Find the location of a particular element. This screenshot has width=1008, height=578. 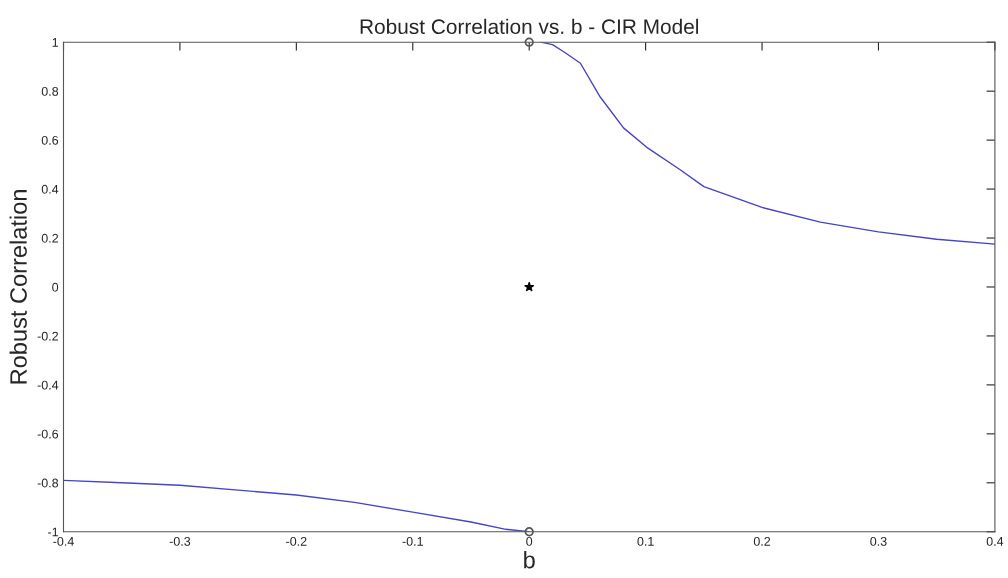

x-tick-label: 0 is located at coordinates (529, 541).